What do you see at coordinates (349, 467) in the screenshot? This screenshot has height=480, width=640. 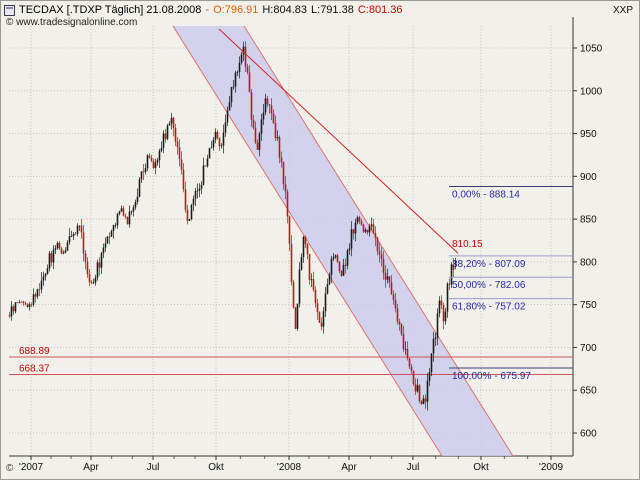 I see `x-tick-label: Apr` at bounding box center [349, 467].